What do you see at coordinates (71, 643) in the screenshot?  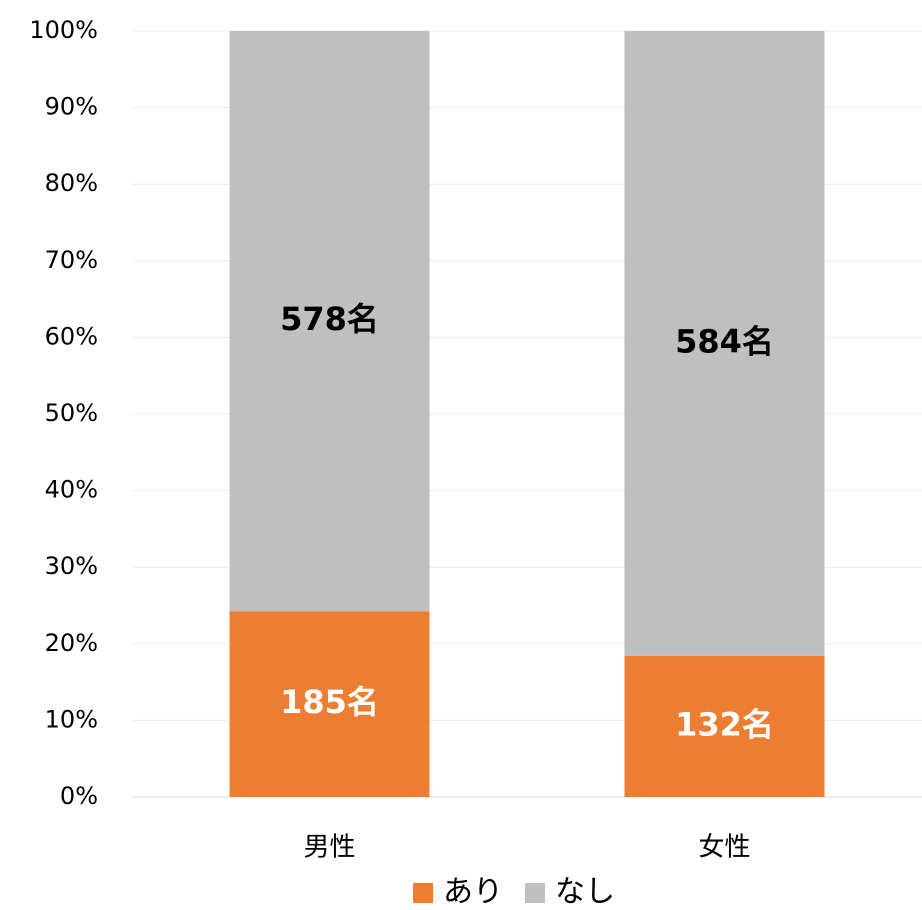 I see `y-tick-label: 20%` at bounding box center [71, 643].